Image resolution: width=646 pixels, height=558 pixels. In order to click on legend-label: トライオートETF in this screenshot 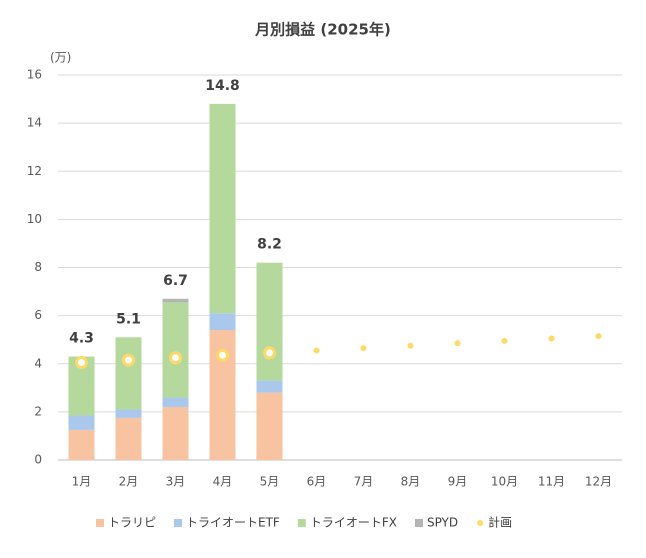, I will do `click(233, 523)`.